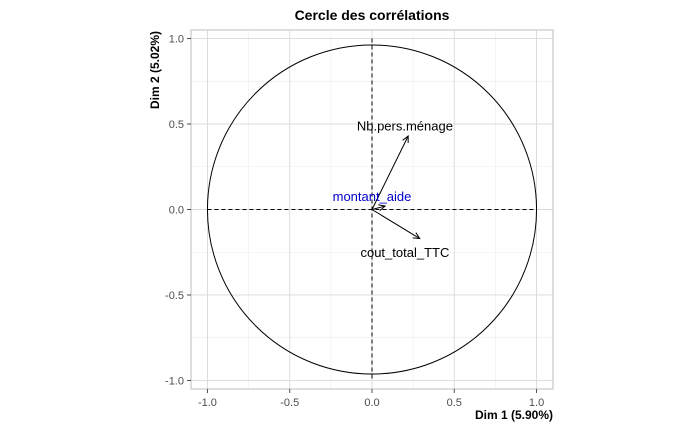 Image resolution: width=700 pixels, height=432 pixels. Describe the element at coordinates (176, 211) in the screenshot. I see `y-tick-label: 0.0` at that location.